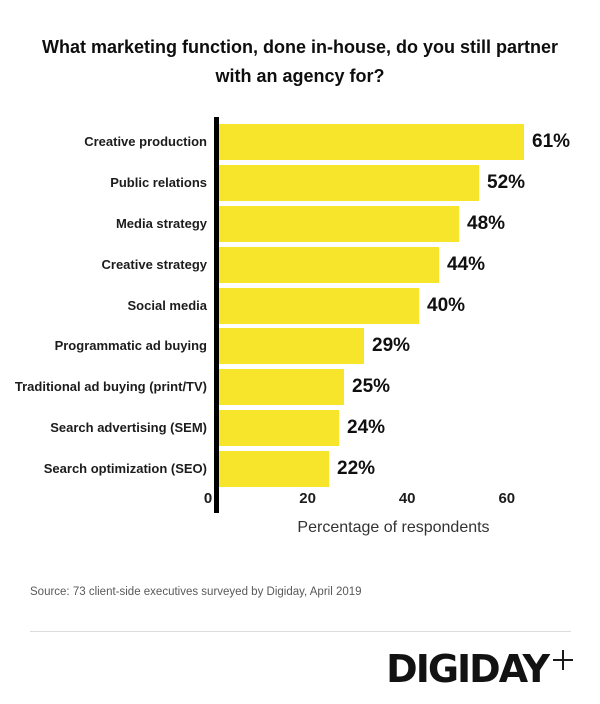 The image size is (600, 704). Describe the element at coordinates (506, 182) in the screenshot. I see `value-label: 52%` at that location.